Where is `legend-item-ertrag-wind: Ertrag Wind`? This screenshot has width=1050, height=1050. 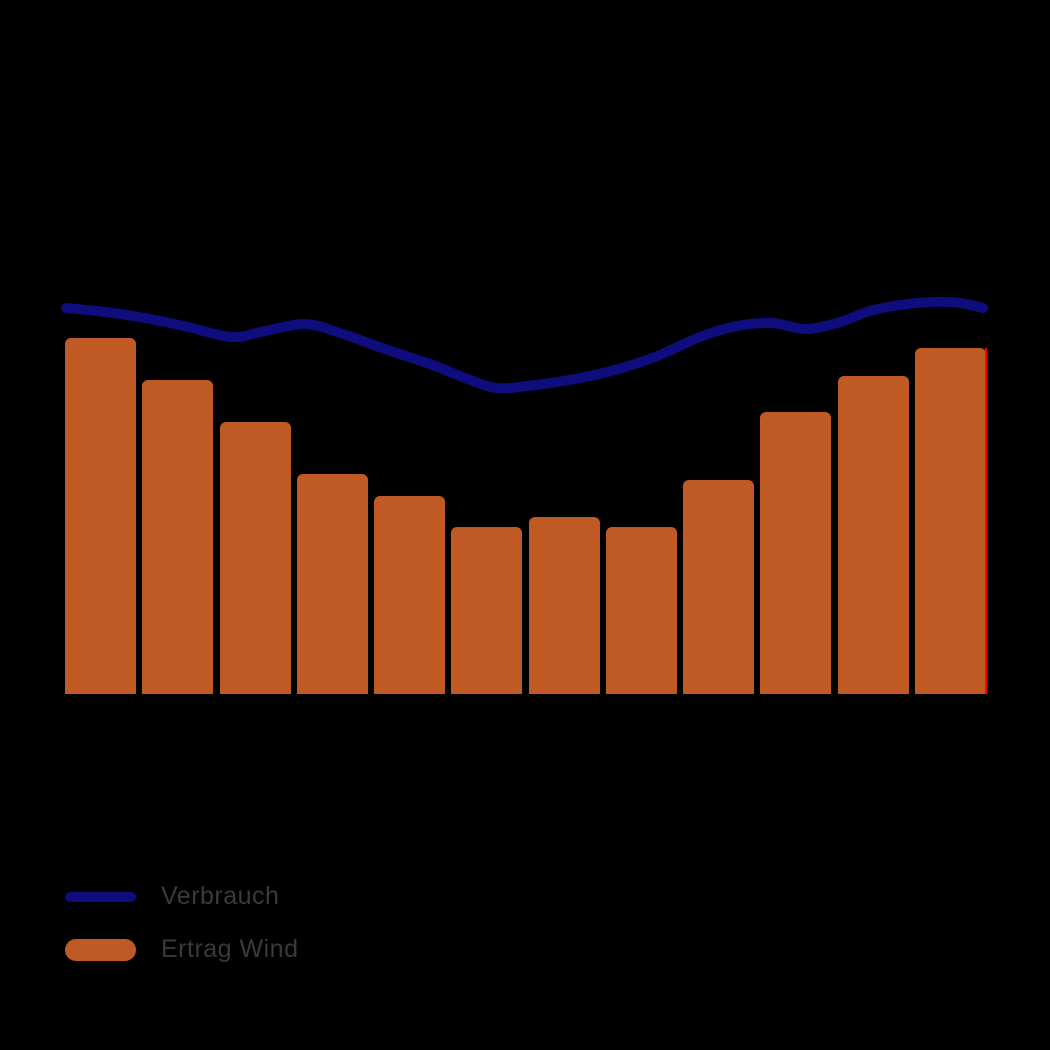 legend-item-ertrag-wind: Ertrag Wind is located at coordinates (181, 950).